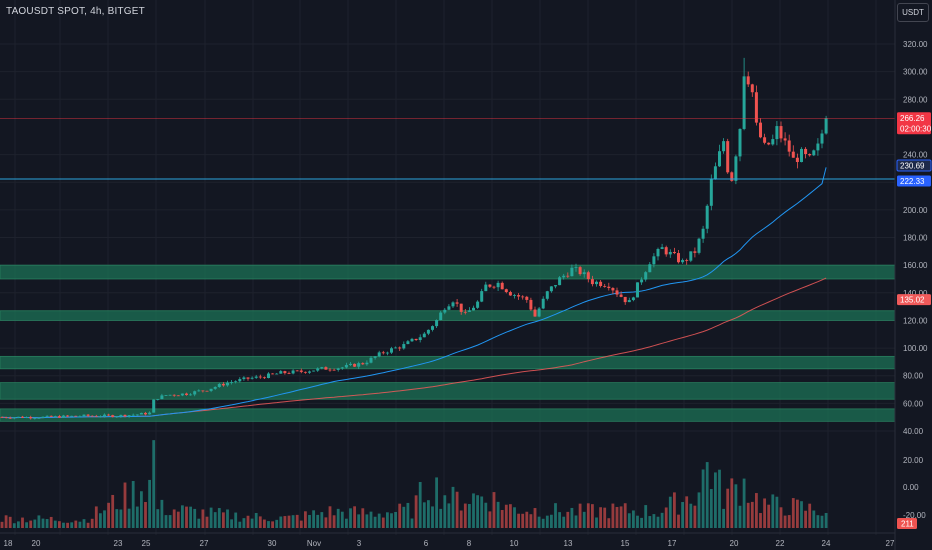 Image resolution: width=932 pixels, height=550 pixels. What do you see at coordinates (912, 181) in the screenshot?
I see `price-tag-label: 222.33` at bounding box center [912, 181].